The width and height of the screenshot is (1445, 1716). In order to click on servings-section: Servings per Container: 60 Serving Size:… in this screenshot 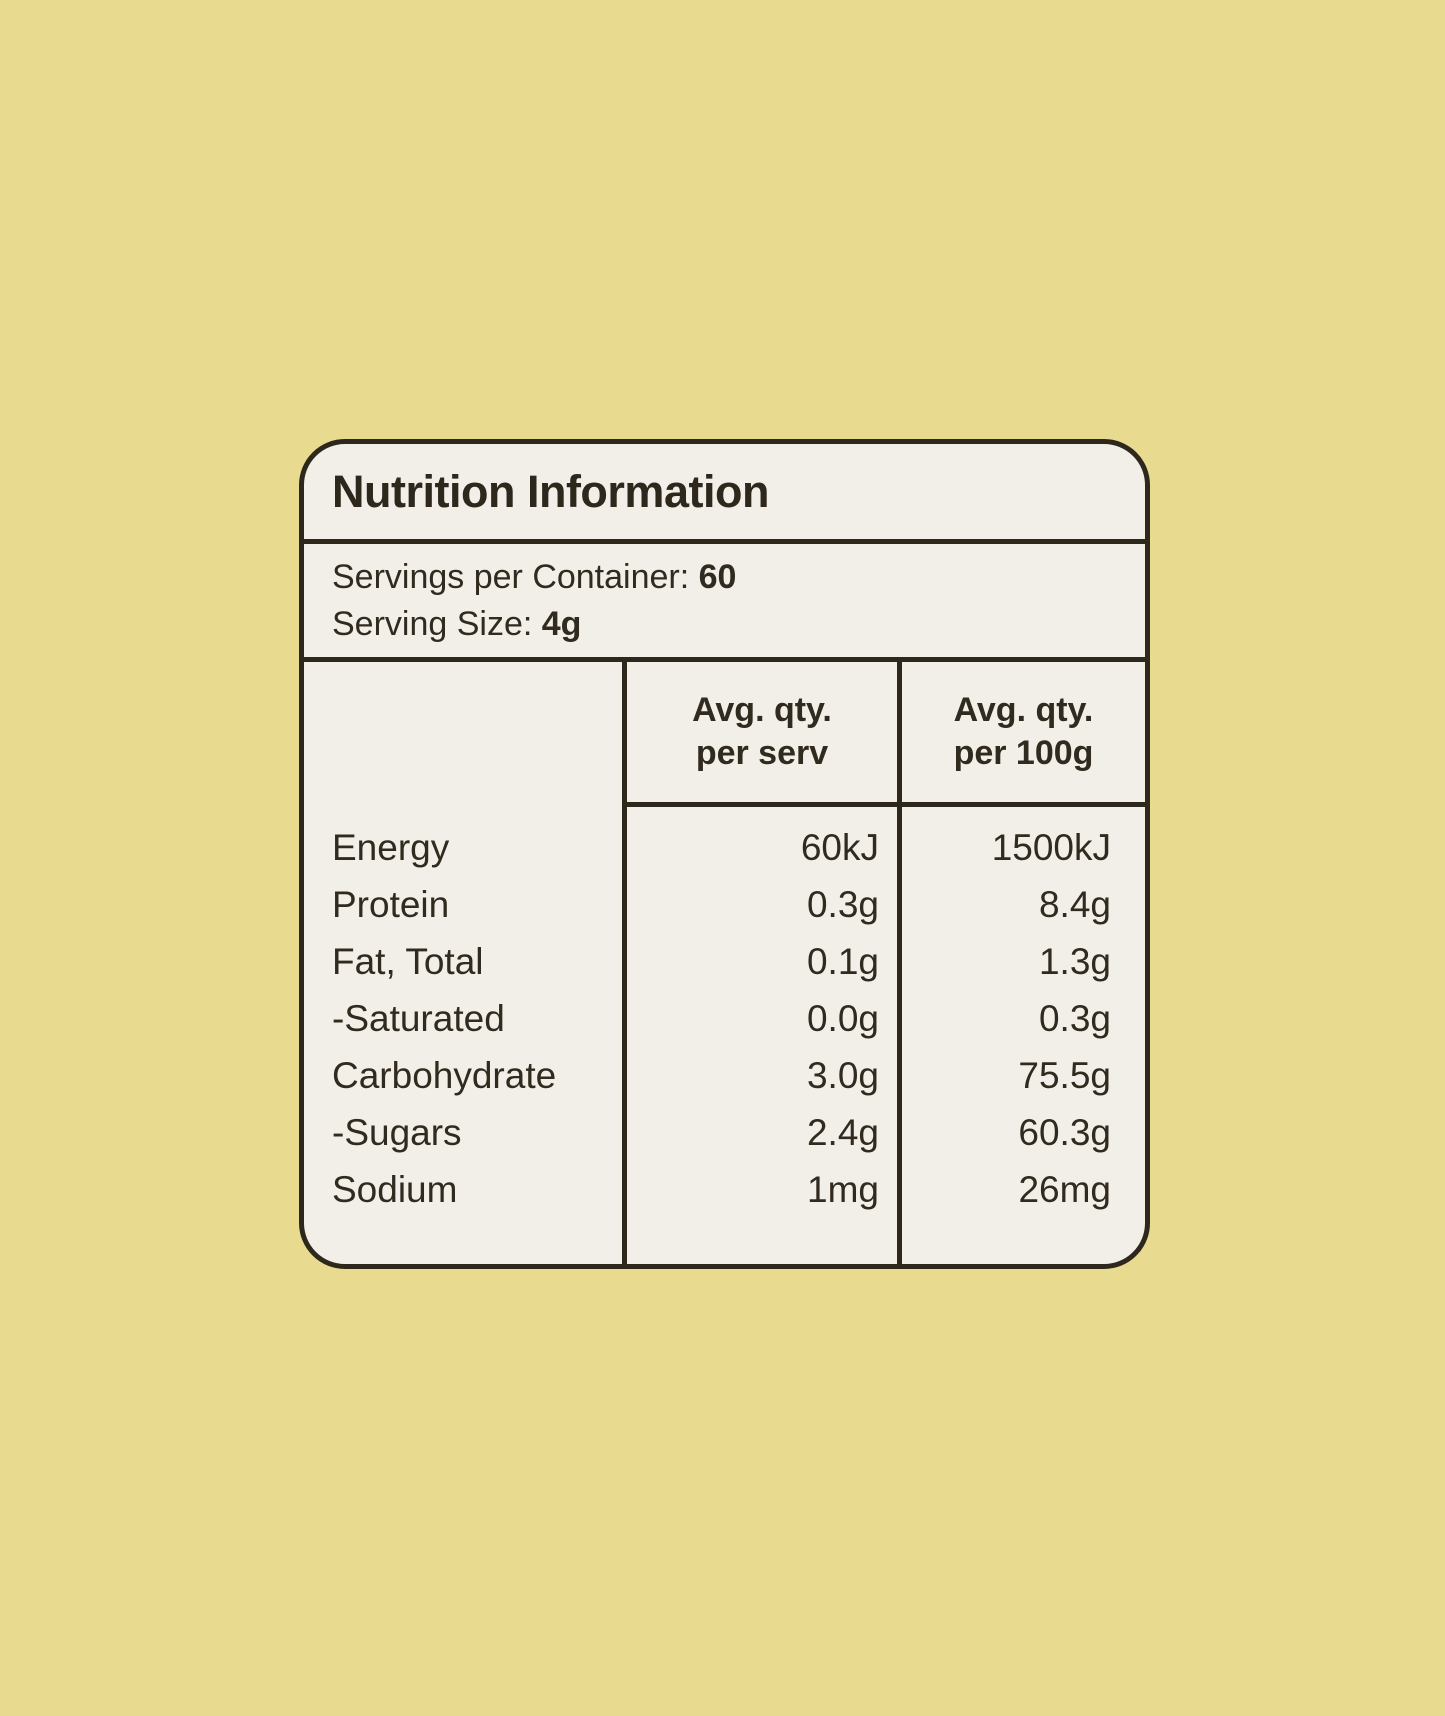, I will do `click(724, 600)`.